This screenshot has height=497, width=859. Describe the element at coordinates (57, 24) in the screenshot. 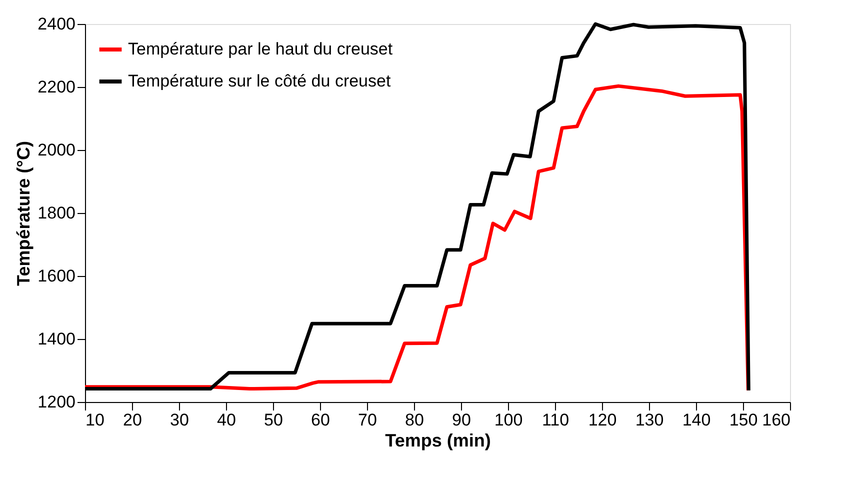

I see `y-tick-label: 2400` at that location.